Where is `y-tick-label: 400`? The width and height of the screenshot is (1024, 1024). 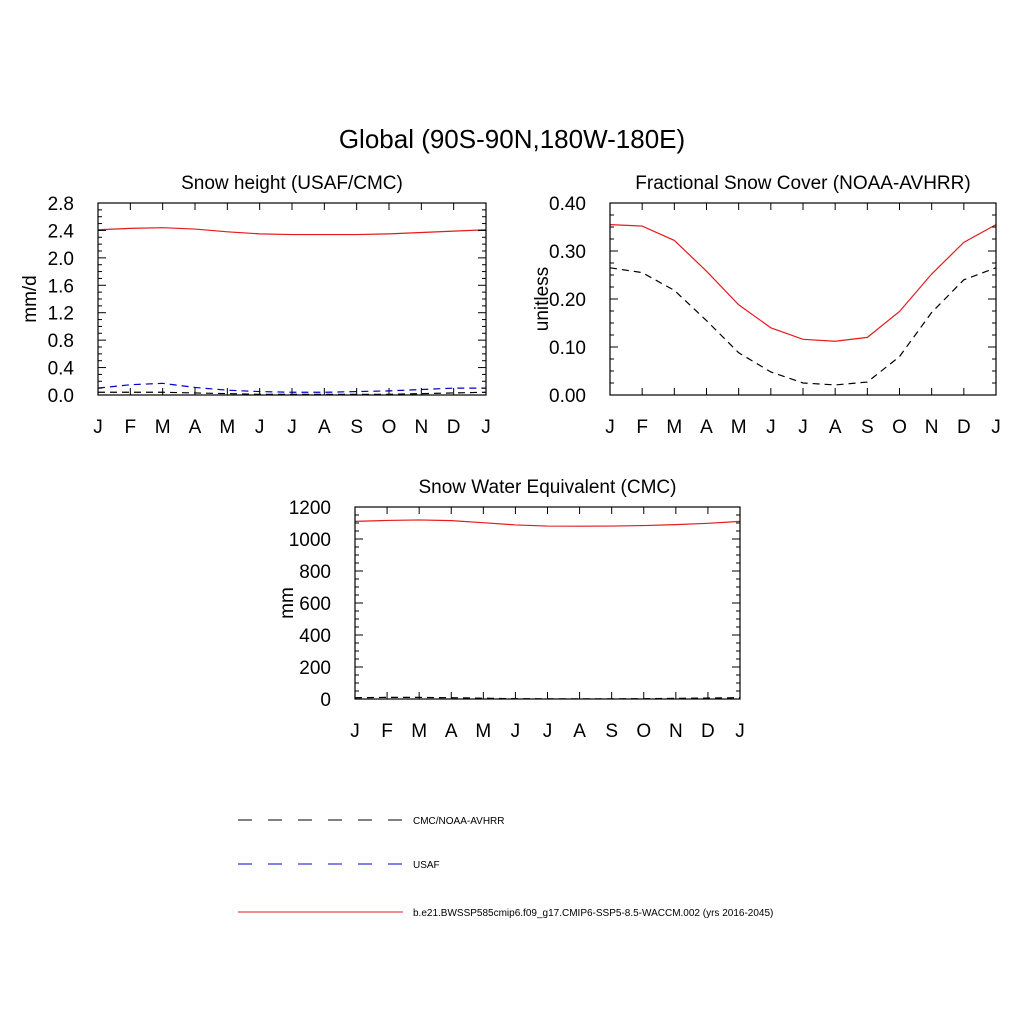 y-tick-label: 400 is located at coordinates (315, 636).